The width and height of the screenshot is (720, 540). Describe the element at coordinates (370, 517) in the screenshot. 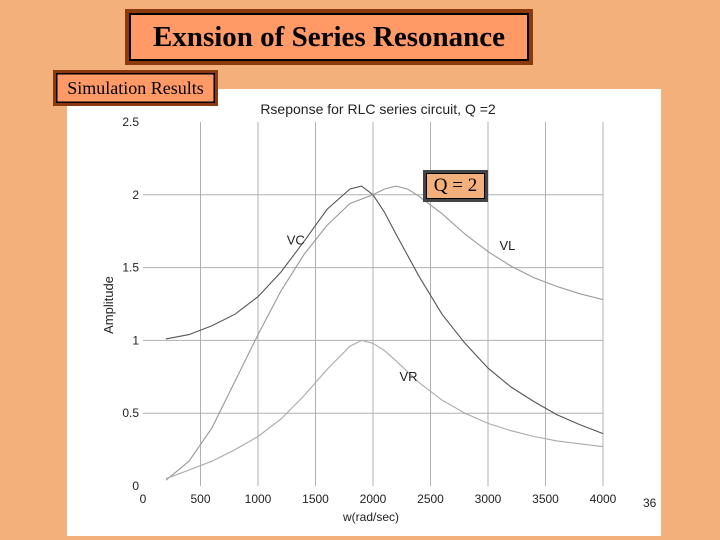

I see `x-axis-label: w(rad/sec)` at that location.